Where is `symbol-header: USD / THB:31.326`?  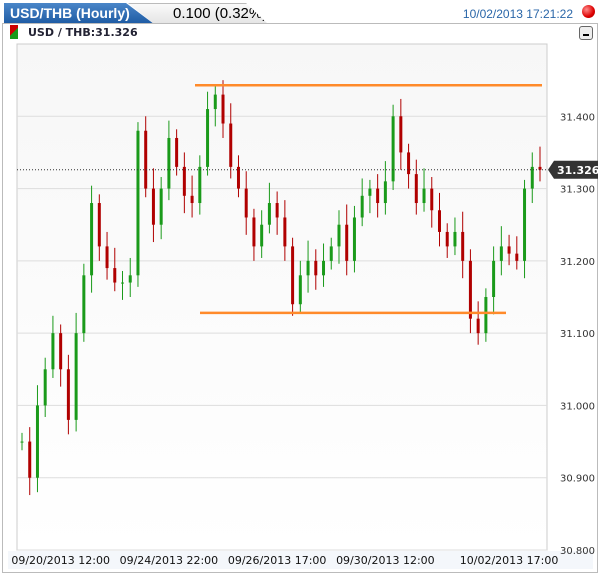 symbol-header: USD / THB:31.326 is located at coordinates (74, 32).